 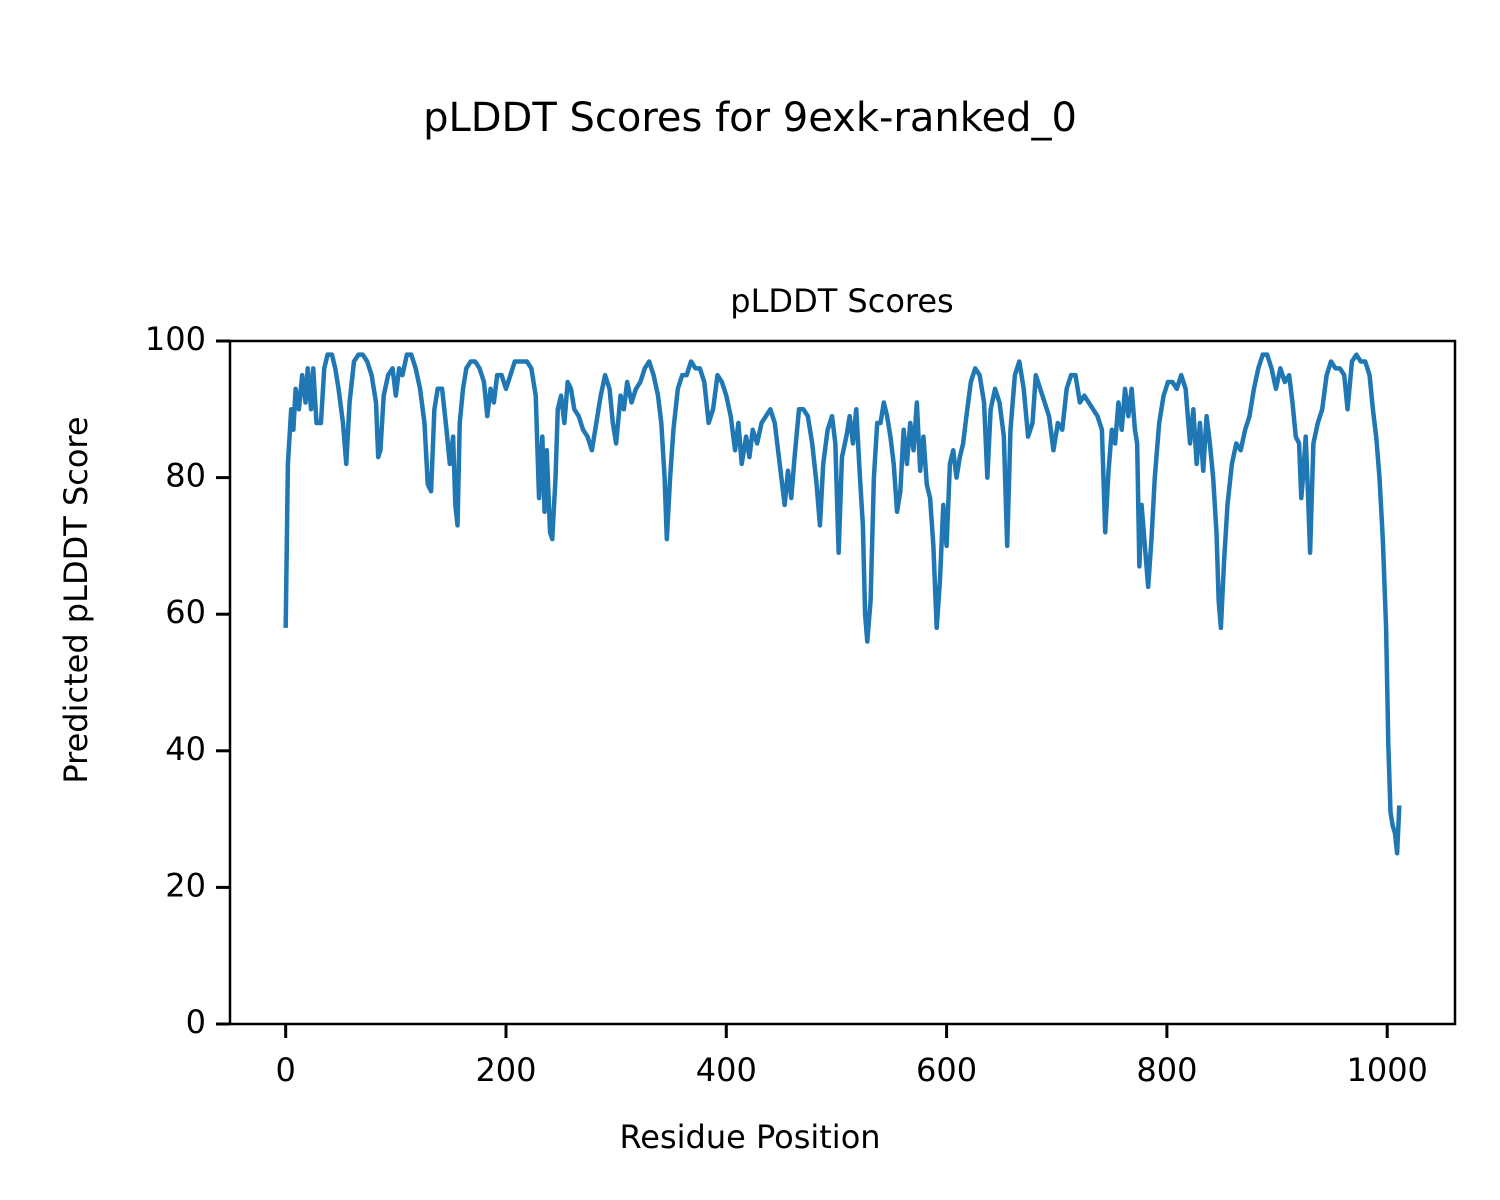 I want to click on y-tick-label: 60, so click(x=185, y=612).